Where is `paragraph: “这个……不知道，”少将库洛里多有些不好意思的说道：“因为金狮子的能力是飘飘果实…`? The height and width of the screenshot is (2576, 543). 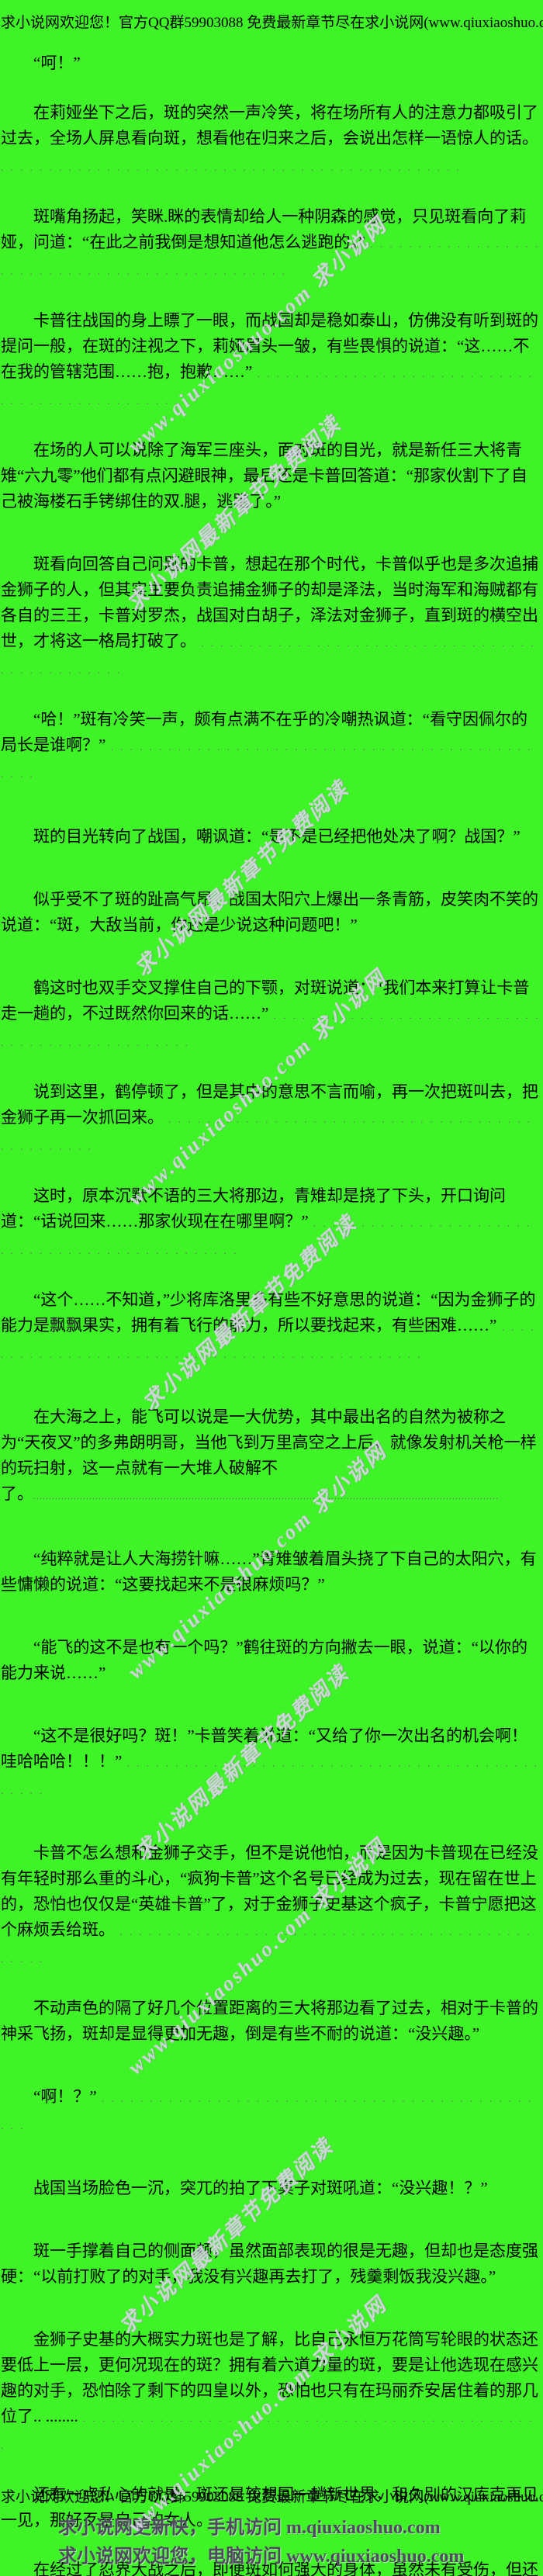 paragraph: “这个……不知道，”少将库洛里多有些不好意思的说道：“因为金狮子的能力是飘飘果实… is located at coordinates (271, 1327).